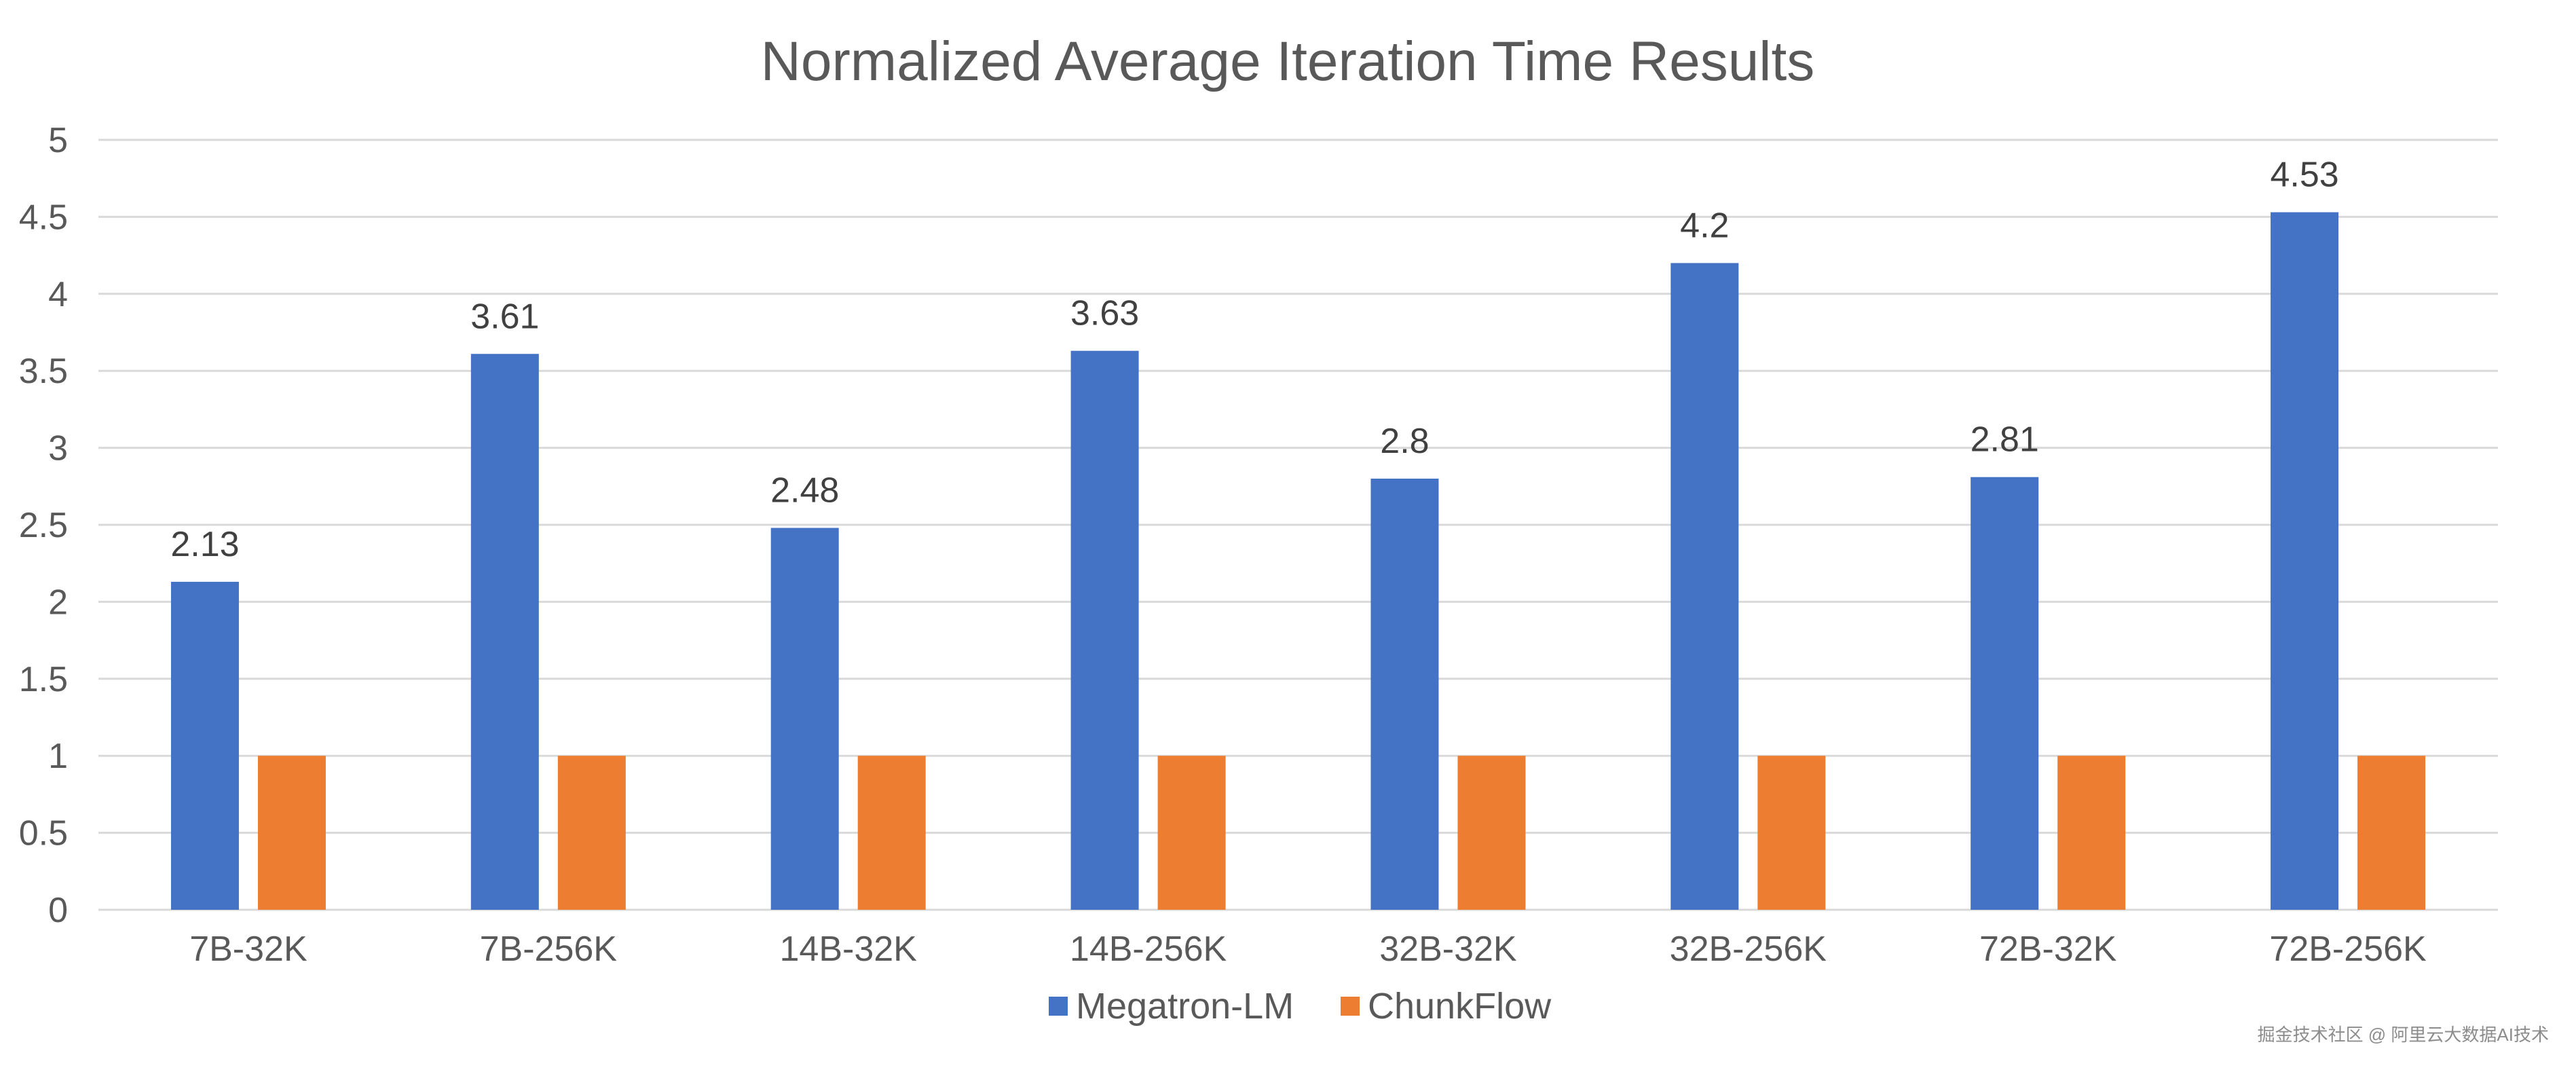 This screenshot has height=1070, width=2576. What do you see at coordinates (58, 756) in the screenshot?
I see `y-tick-label: 1` at bounding box center [58, 756].